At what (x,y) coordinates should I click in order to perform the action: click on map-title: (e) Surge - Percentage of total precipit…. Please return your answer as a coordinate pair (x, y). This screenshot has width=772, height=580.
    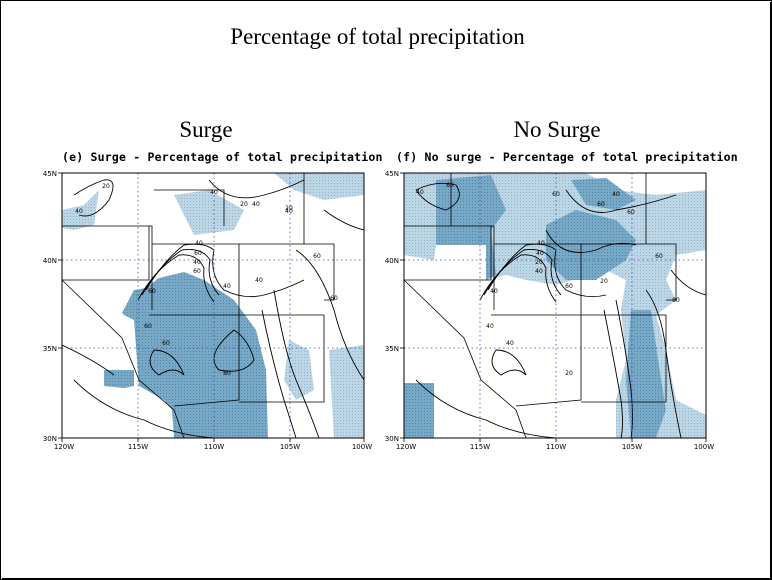
    Looking at the image, I should click on (222, 157).